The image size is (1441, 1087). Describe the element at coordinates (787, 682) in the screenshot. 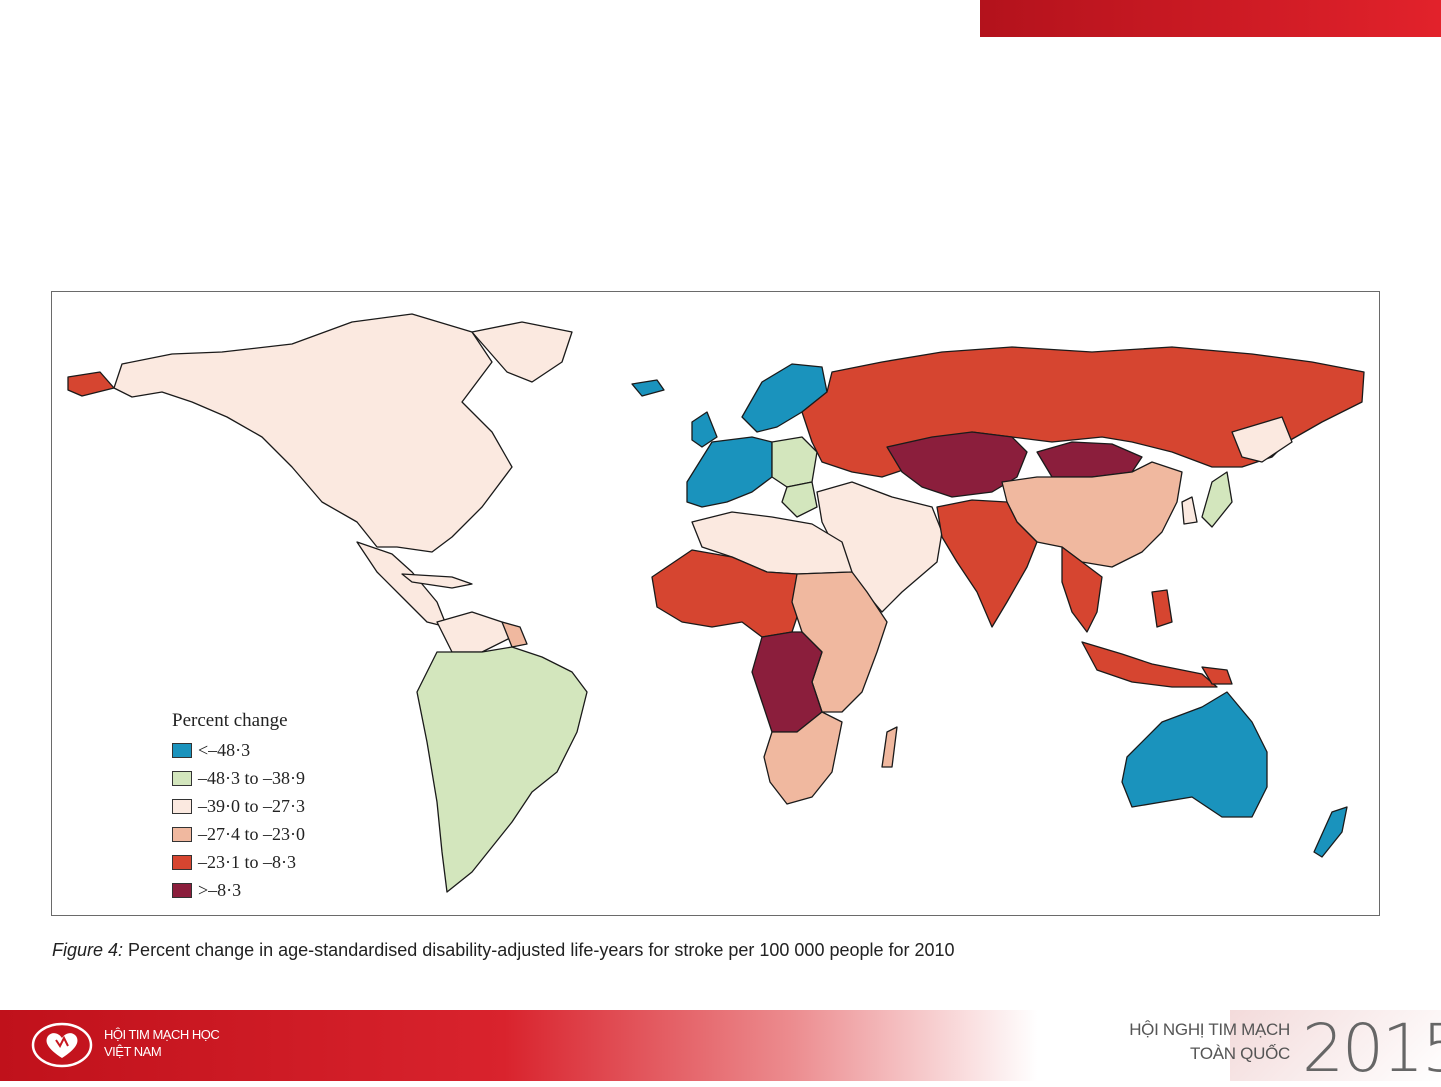

I see `region-central-africa` at that location.